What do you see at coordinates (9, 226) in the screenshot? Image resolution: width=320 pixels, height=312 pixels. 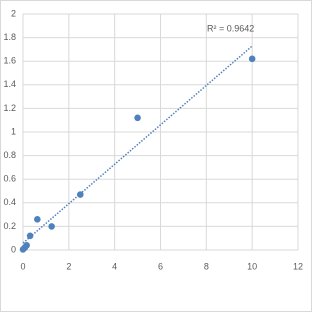 I see `y-tick-label: 0.2` at bounding box center [9, 226].